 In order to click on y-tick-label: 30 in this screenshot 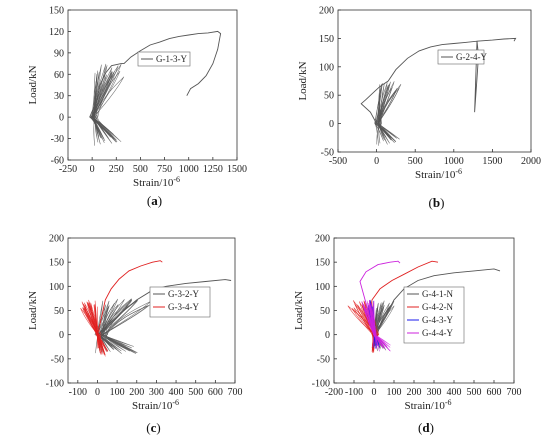, I will do `click(59, 96)`.